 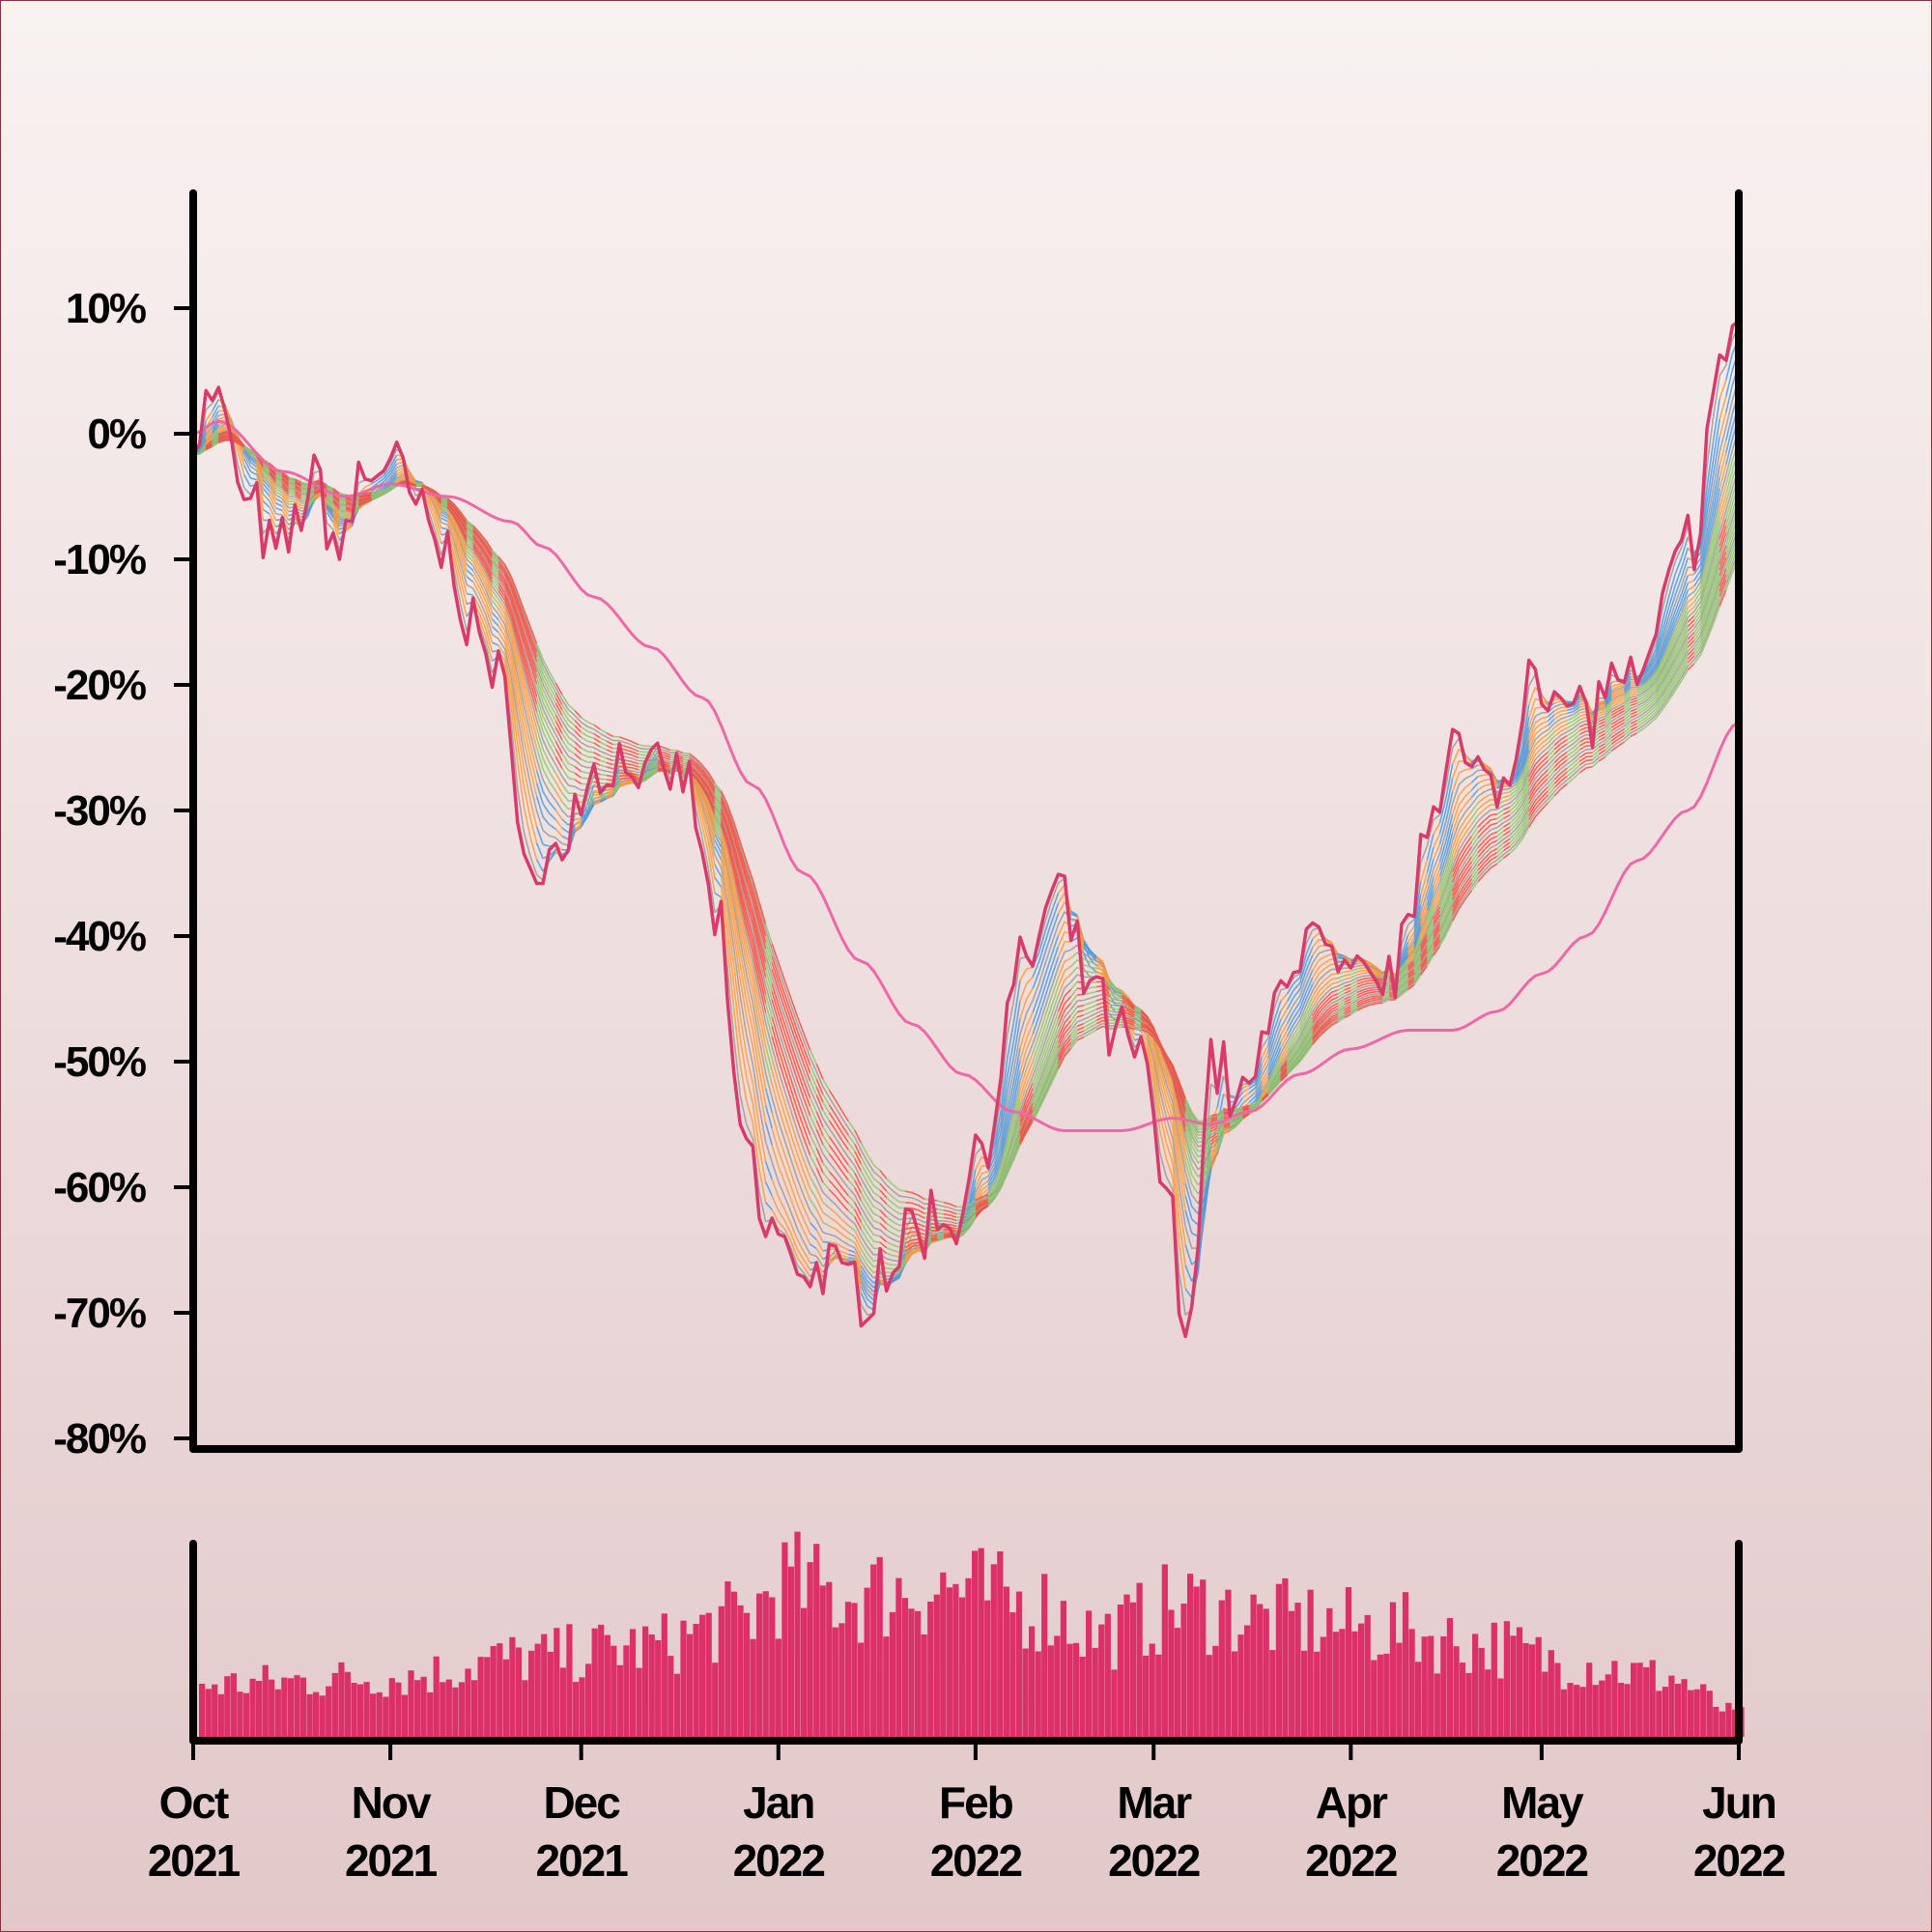 I want to click on y-tick-label: -50%, so click(x=99, y=1062).